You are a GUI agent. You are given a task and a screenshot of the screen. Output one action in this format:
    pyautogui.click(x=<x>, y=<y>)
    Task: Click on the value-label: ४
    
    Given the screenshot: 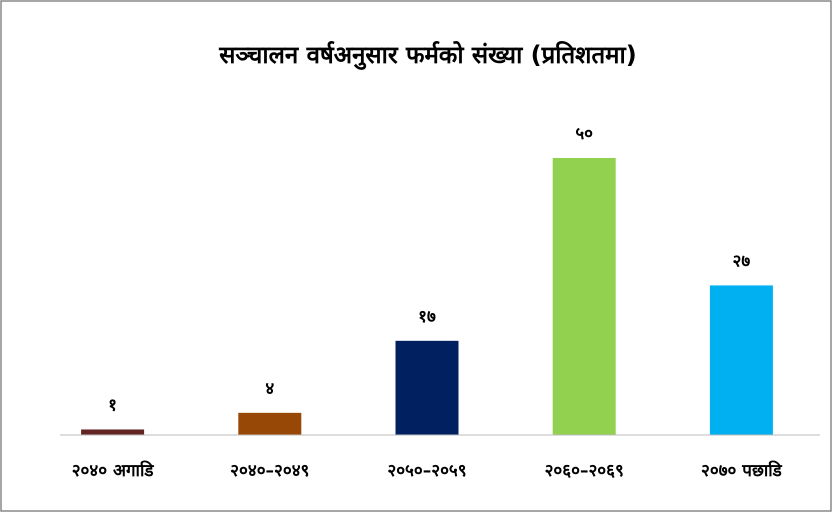 What is the action you would take?
    pyautogui.click(x=269, y=389)
    